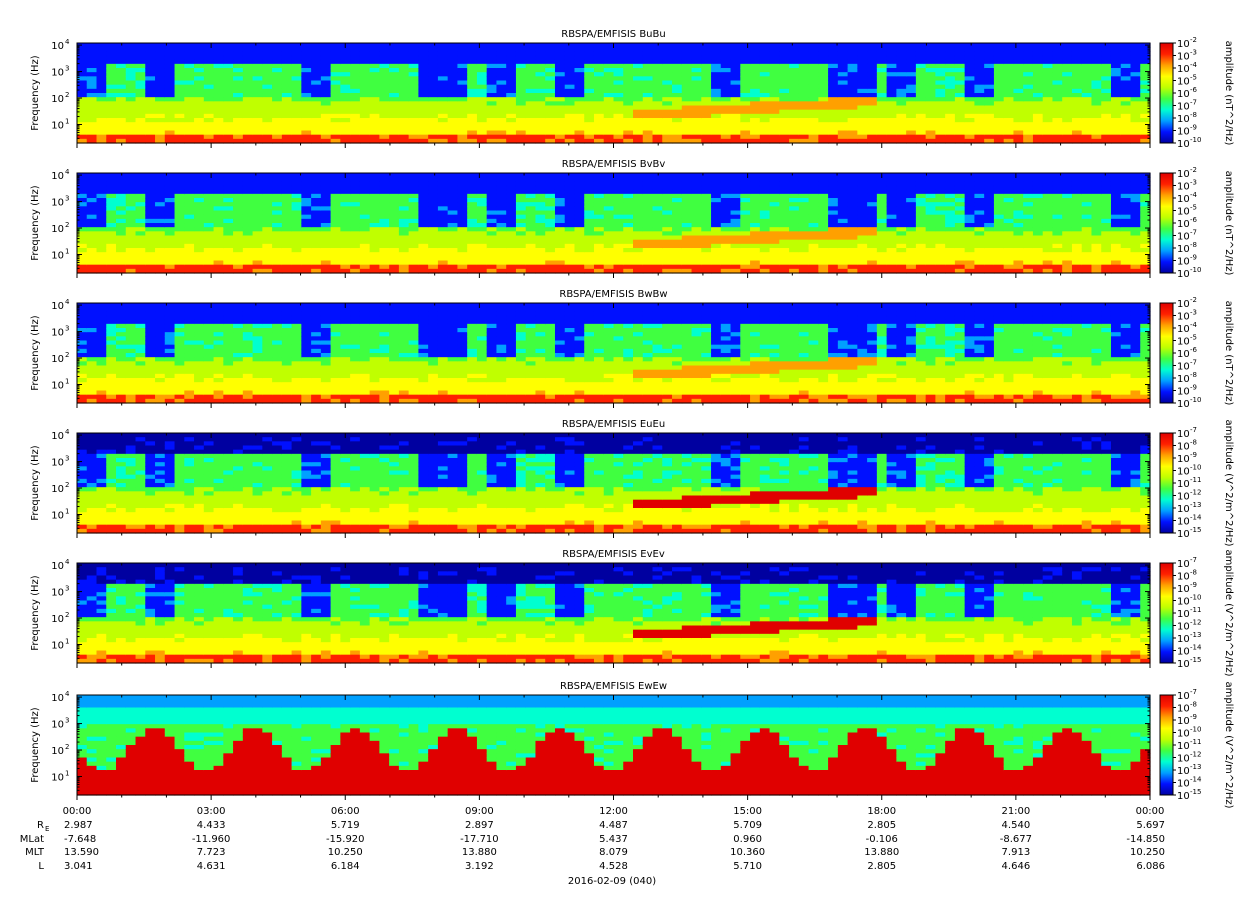  Describe the element at coordinates (32, 839) in the screenshot. I see `ephemeris-row-label: MLat` at that location.